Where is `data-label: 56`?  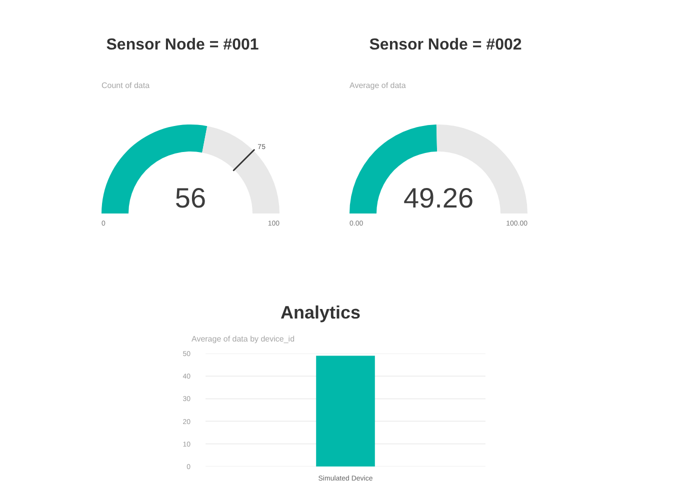
data-label: 56 is located at coordinates (190, 198).